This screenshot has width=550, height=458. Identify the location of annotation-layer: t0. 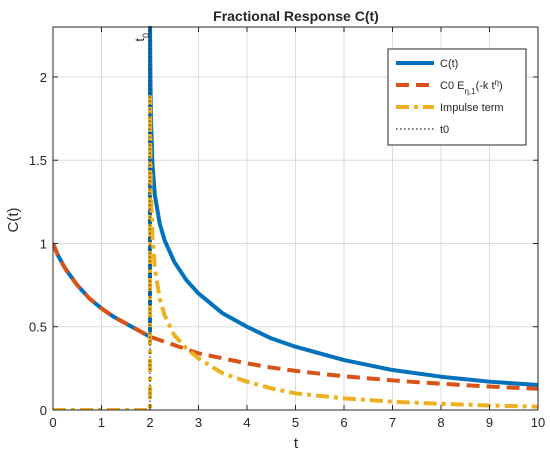
(141, 37).